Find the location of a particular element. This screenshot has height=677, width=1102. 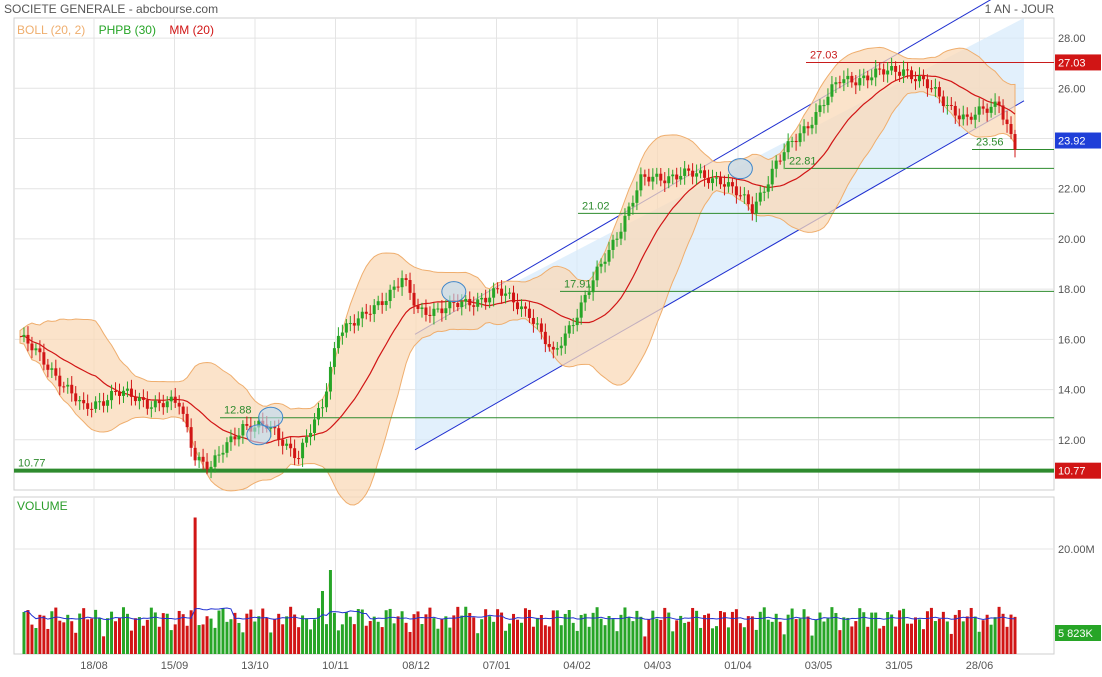

y-tick-label: 28.00 is located at coordinates (1072, 39).